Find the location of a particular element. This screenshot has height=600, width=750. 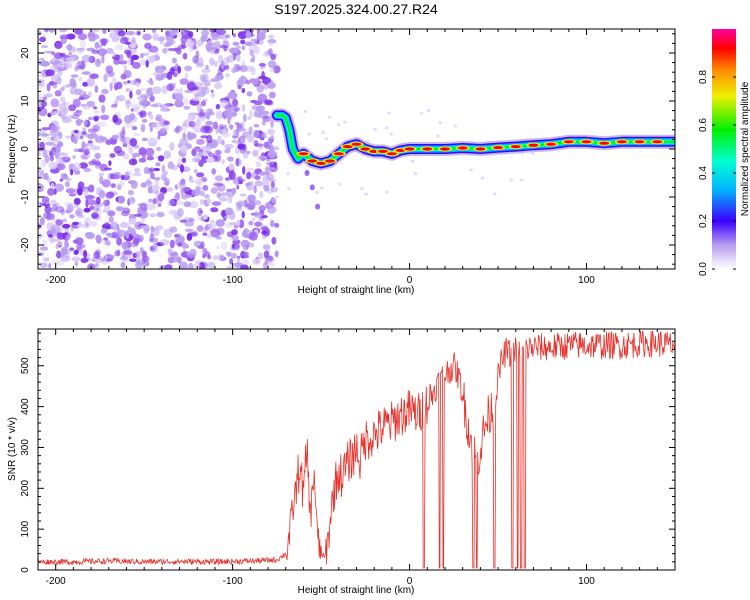

colorbar-label: Normalized spectral amplitude is located at coordinates (745, 148).